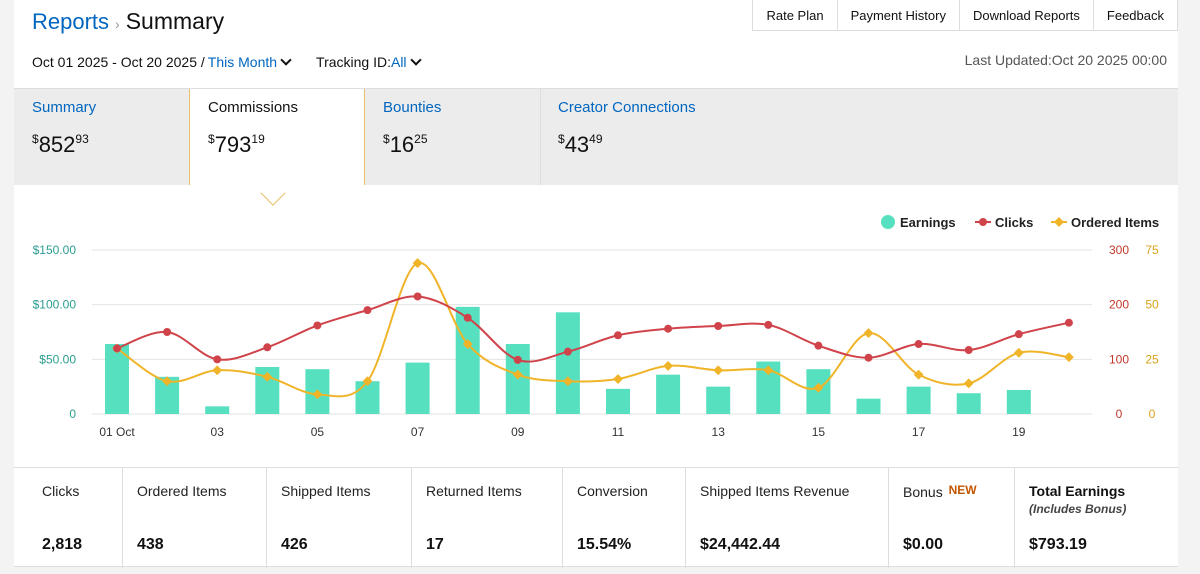  Describe the element at coordinates (1152, 359) in the screenshot. I see `y-right-ordered-tick-label: 25` at that location.